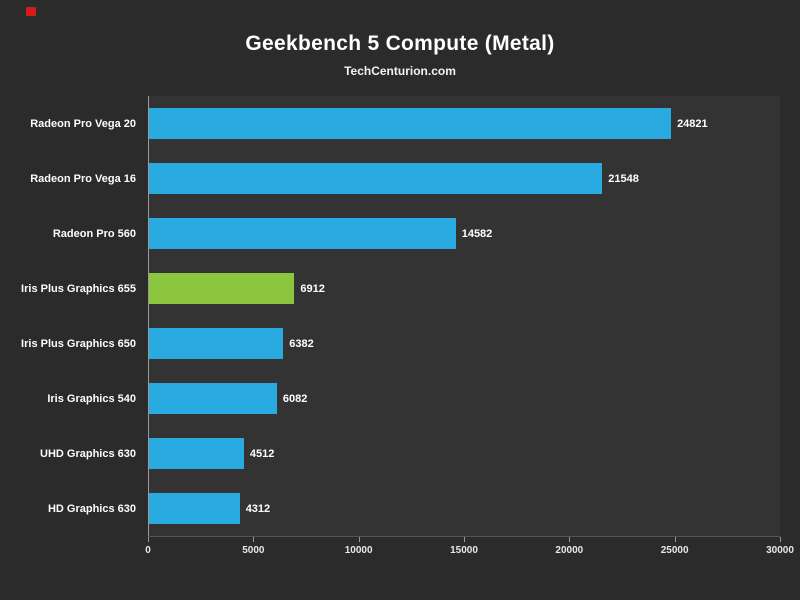  I want to click on bar-value: 24821, so click(692, 123).